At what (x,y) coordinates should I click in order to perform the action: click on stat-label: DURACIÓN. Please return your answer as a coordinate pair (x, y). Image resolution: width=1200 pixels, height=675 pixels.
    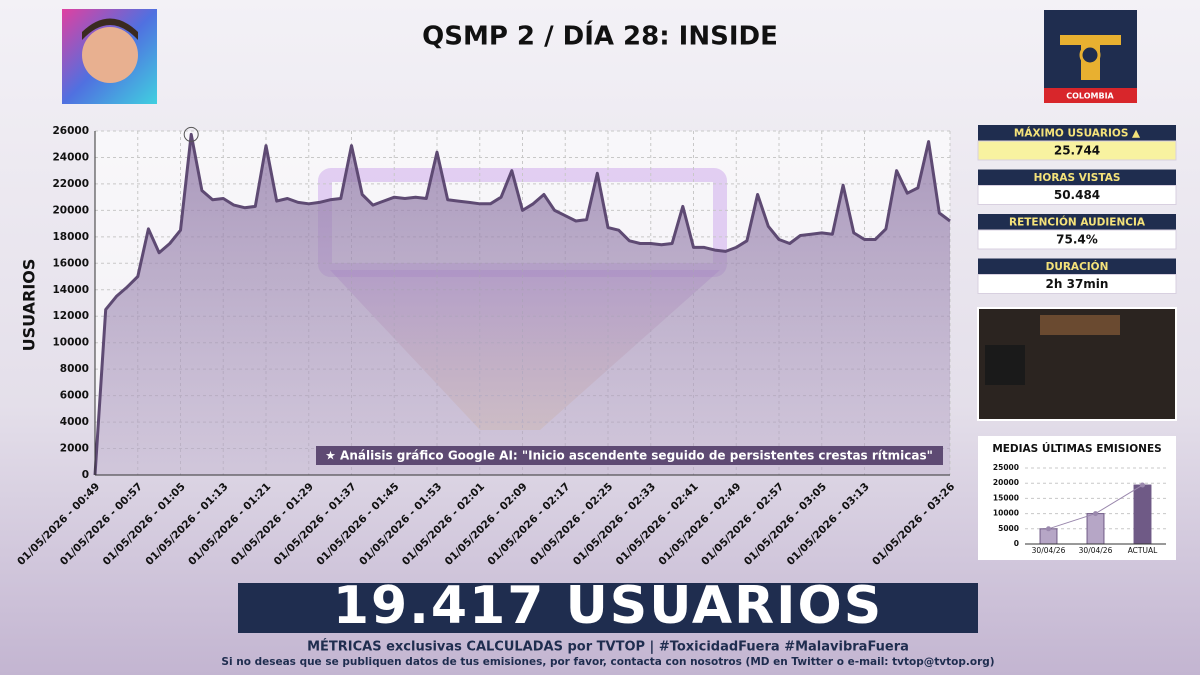
    Looking at the image, I should click on (1077, 266).